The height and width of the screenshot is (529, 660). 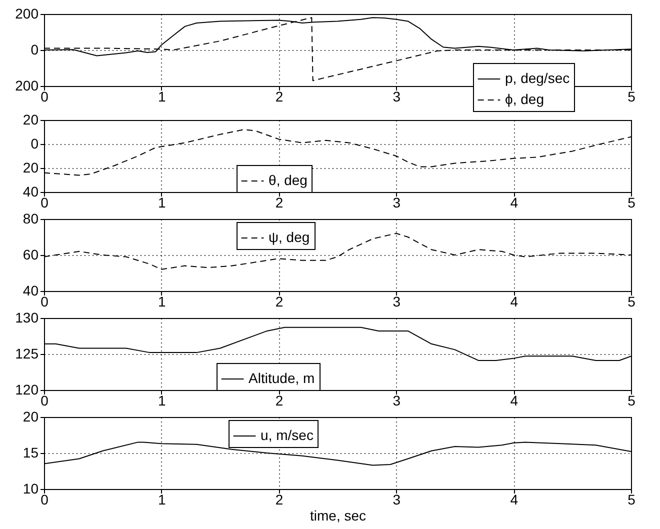 What do you see at coordinates (30, 218) in the screenshot?
I see `y-tick-label: 80` at bounding box center [30, 218].